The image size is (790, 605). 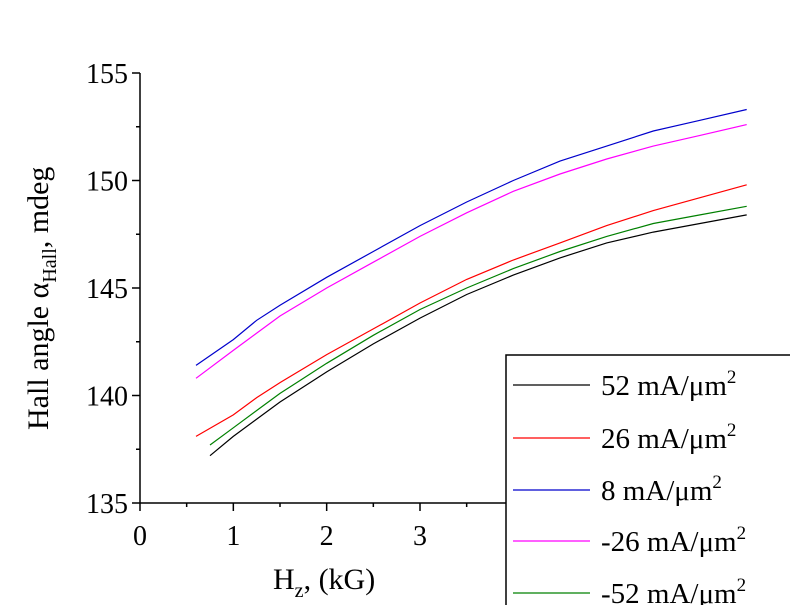 What do you see at coordinates (107, 289) in the screenshot?
I see `y-tick-label: 145` at bounding box center [107, 289].